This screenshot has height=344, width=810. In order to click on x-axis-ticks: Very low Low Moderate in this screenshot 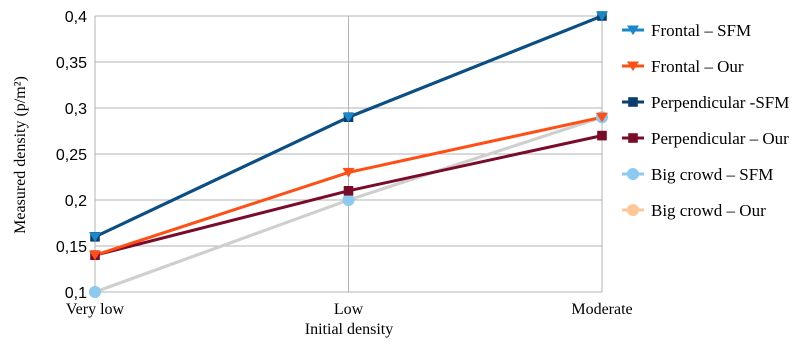, I will do `click(349, 309)`.